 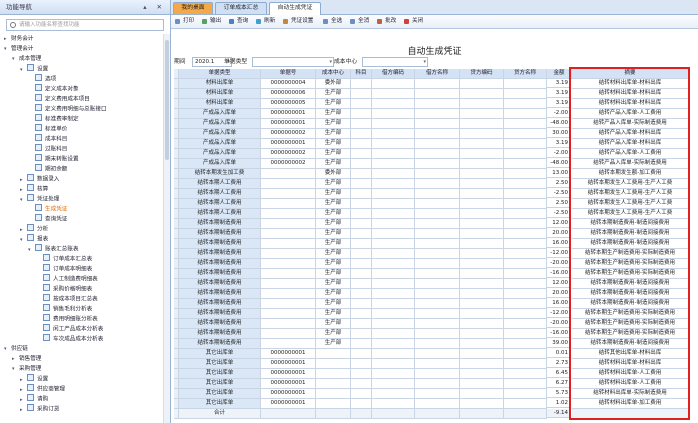 I want to click on tree-label: 销售管理, so click(x=30, y=359).